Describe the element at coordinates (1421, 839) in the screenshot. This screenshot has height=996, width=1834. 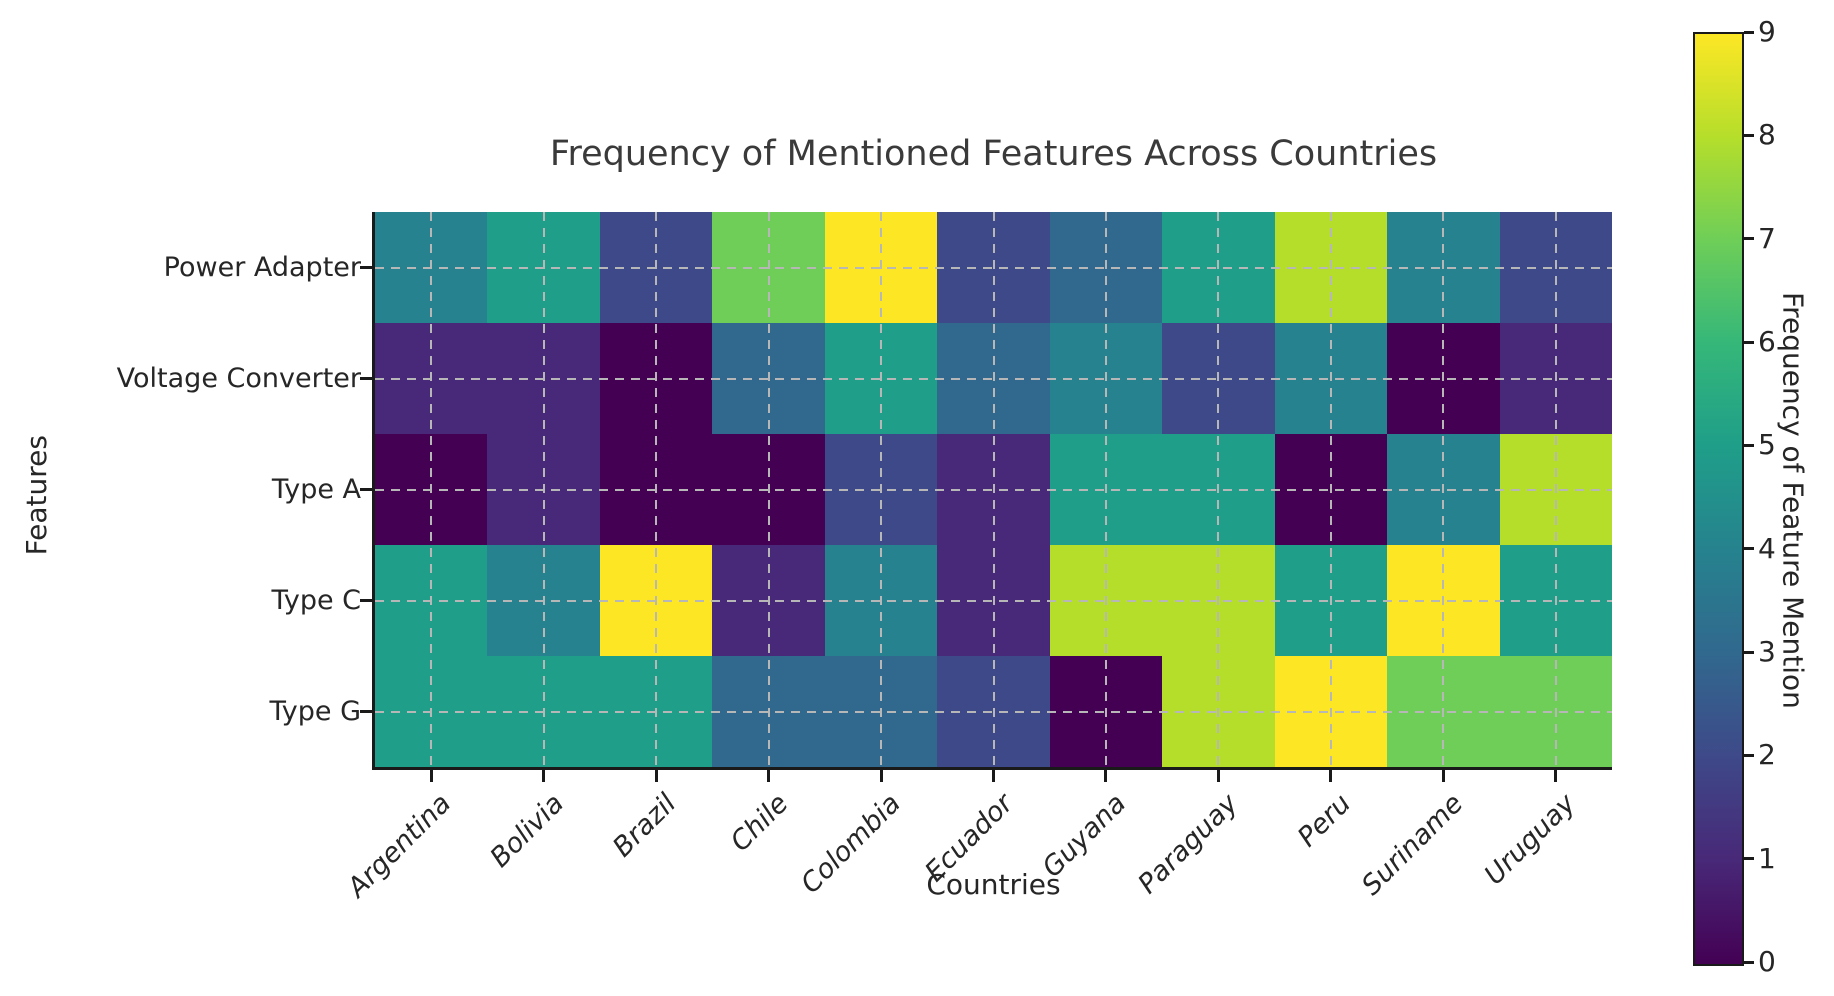
I see `x-tick-label-wrap: Uruguay` at that location.